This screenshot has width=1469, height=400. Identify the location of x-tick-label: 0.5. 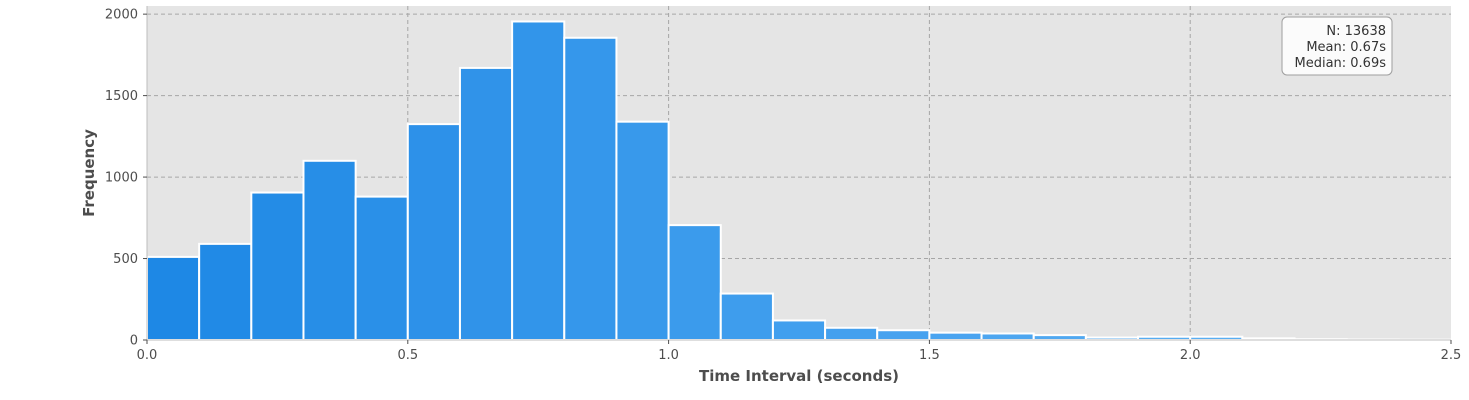
(407, 355).